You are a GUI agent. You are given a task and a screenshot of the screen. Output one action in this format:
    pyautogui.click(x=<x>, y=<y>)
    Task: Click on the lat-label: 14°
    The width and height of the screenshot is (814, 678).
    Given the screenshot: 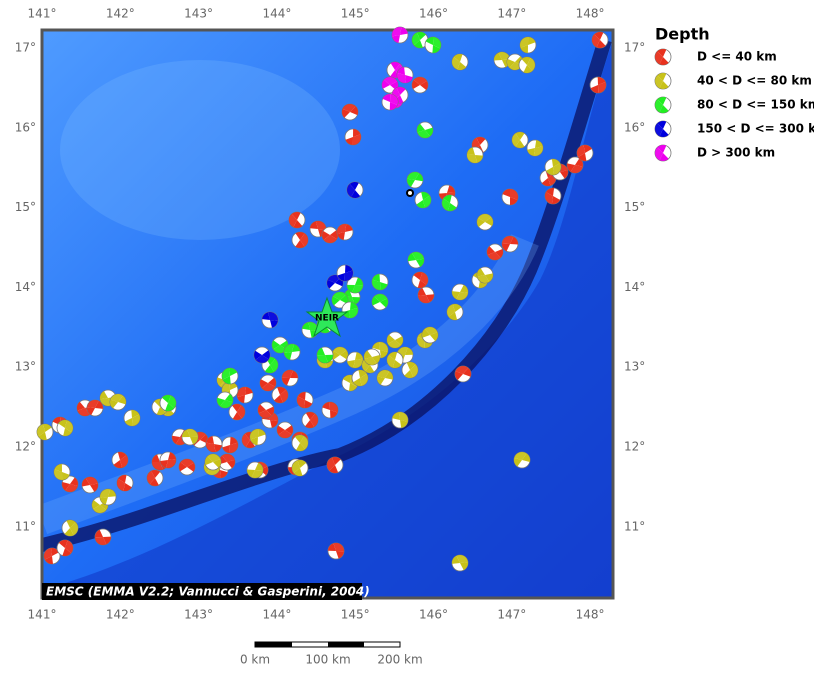 What is the action you would take?
    pyautogui.click(x=634, y=287)
    